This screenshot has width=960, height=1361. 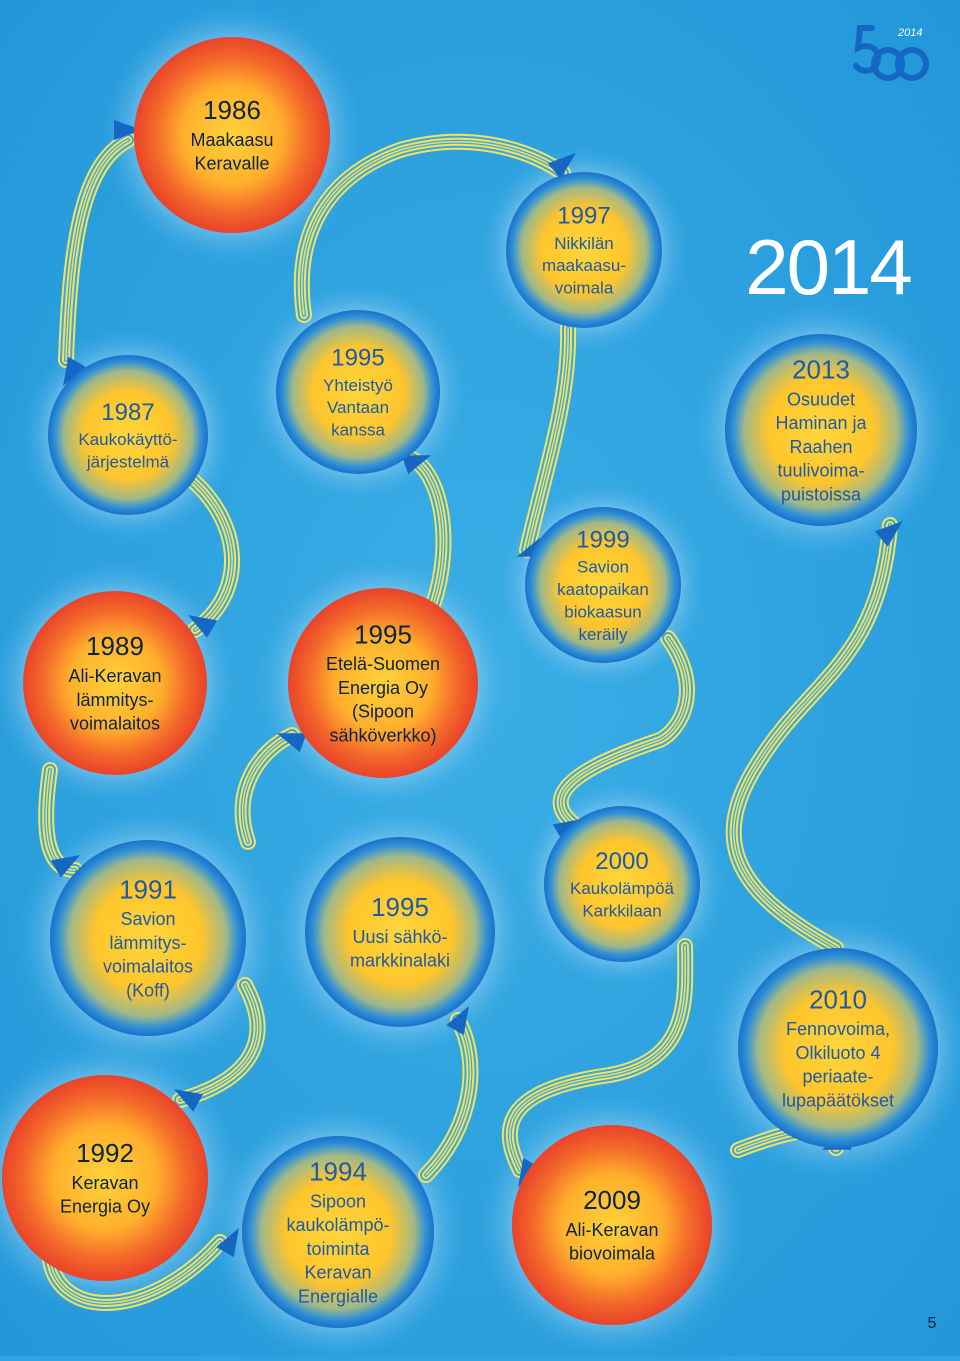 What do you see at coordinates (232, 110) in the screenshot?
I see `milestone-year: 1986` at bounding box center [232, 110].